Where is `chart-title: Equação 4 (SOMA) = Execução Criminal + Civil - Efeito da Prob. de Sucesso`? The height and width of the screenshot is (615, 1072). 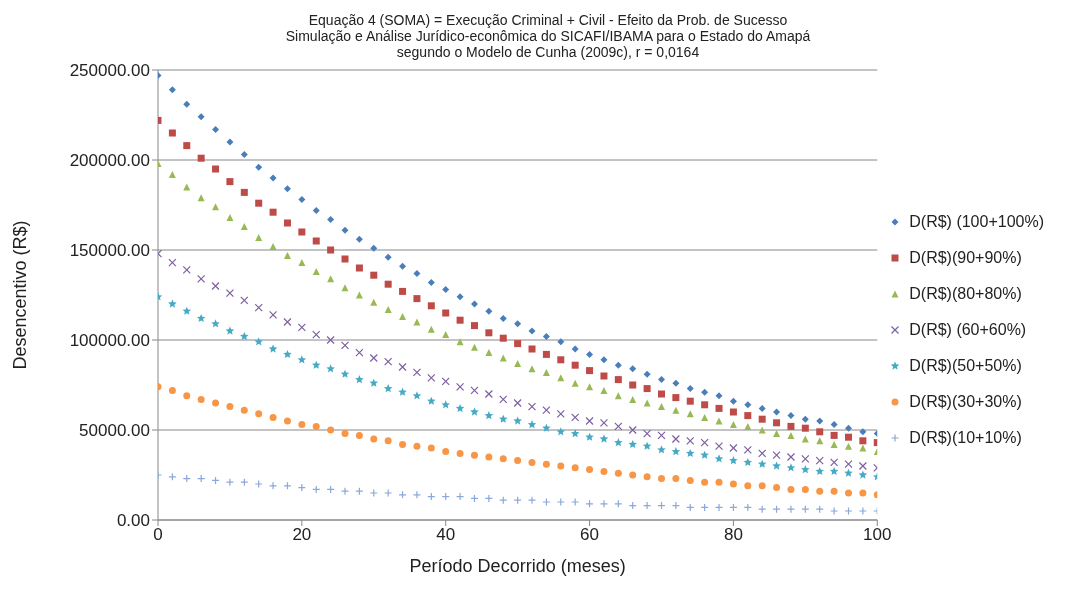
chart-title: Equação 4 (SOMA) = Execução Criminal + Civil - Efeito da Prob. de Sucesso is located at coordinates (548, 20).